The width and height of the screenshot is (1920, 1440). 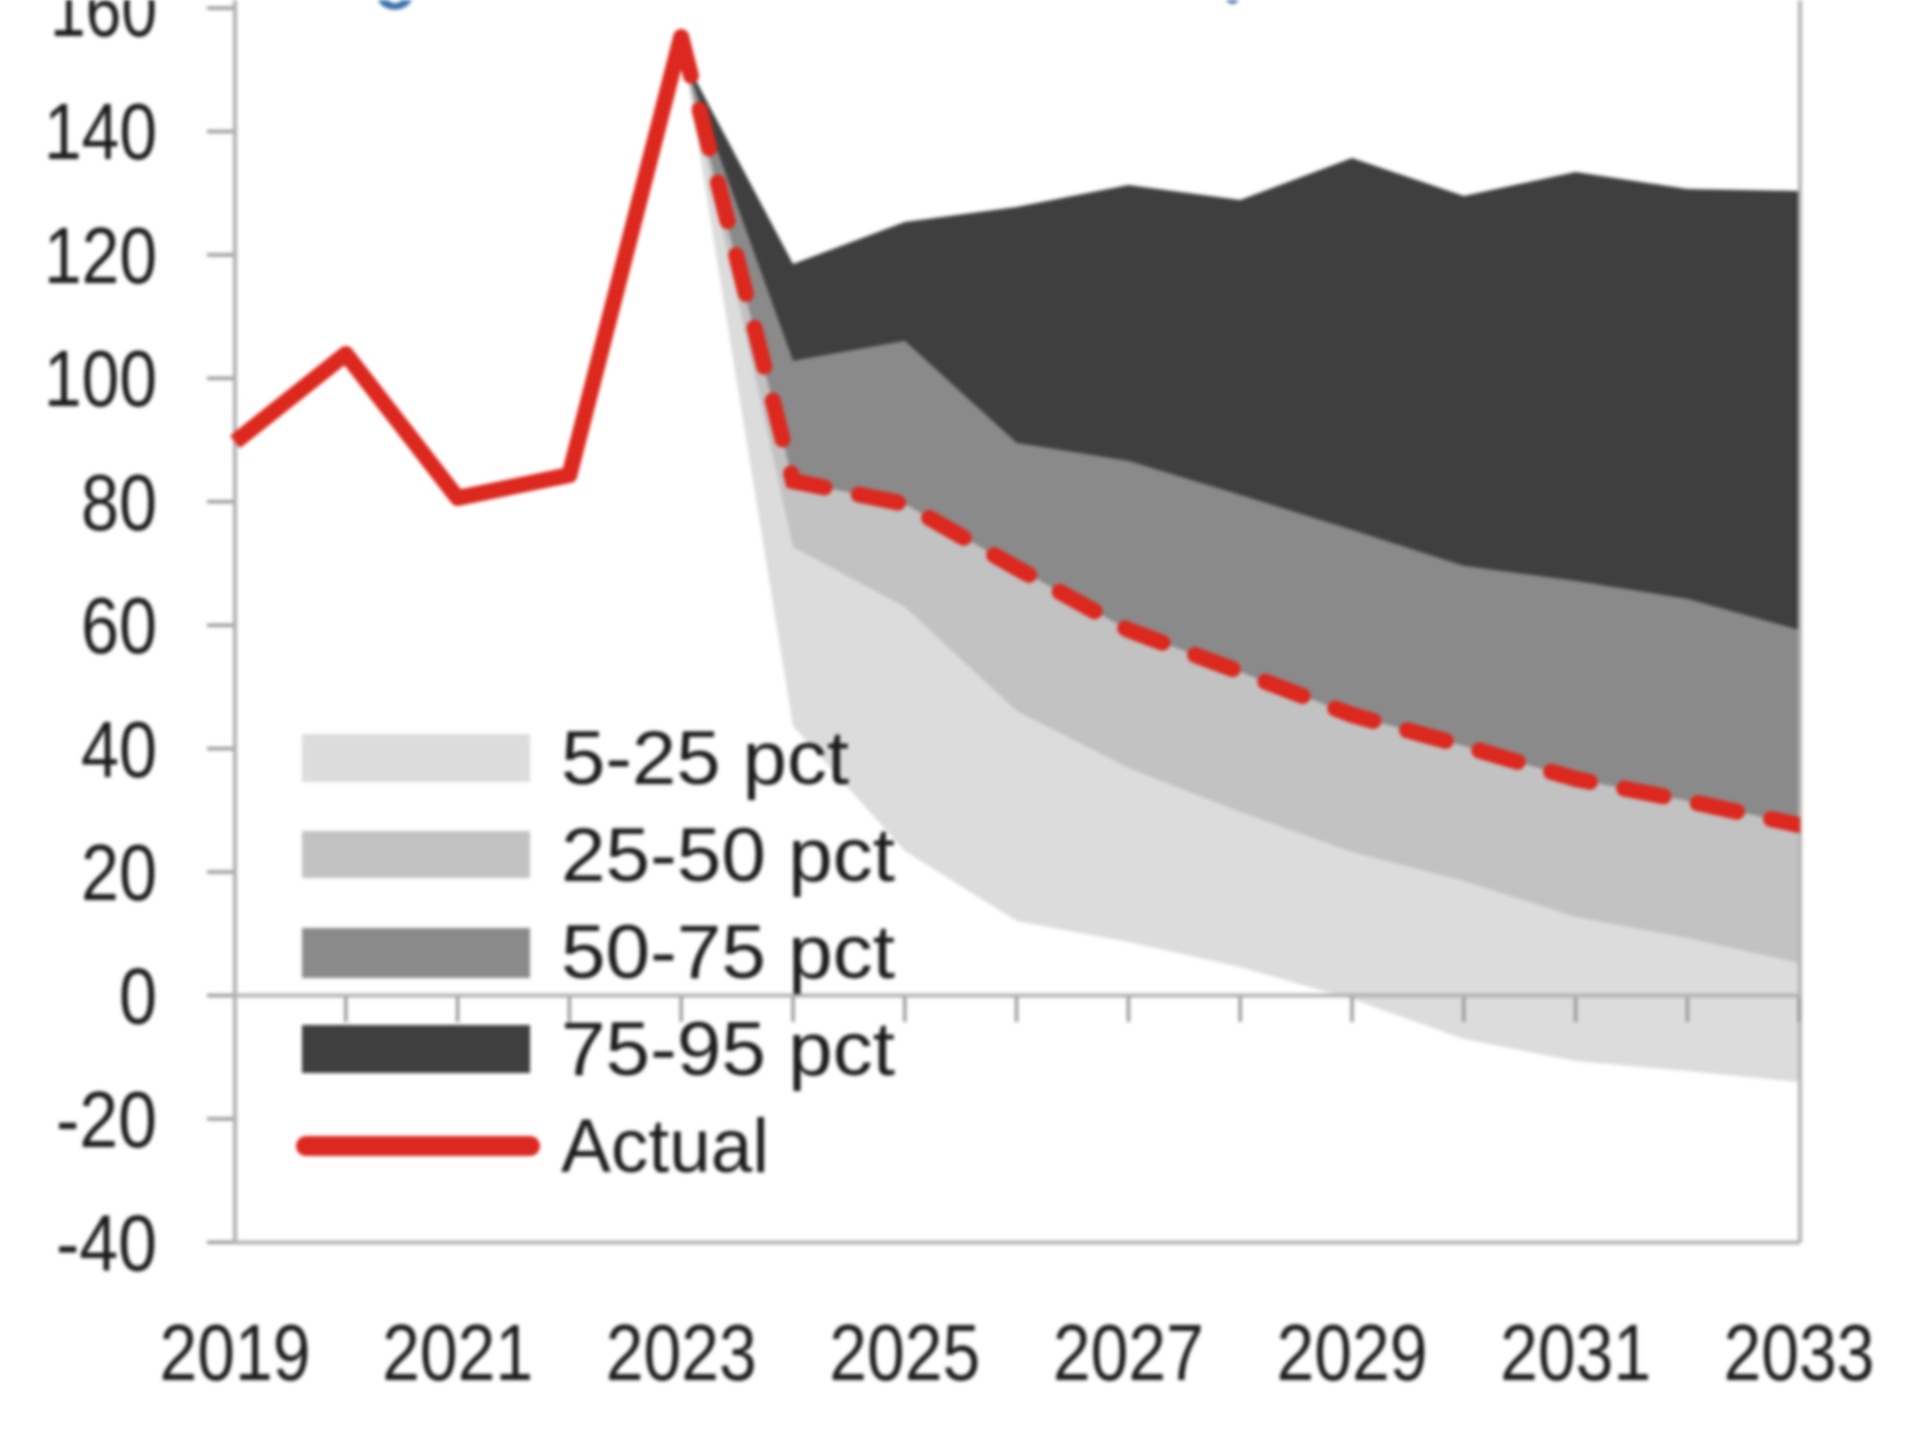 I want to click on svg-text: 2019, so click(x=235, y=1352).